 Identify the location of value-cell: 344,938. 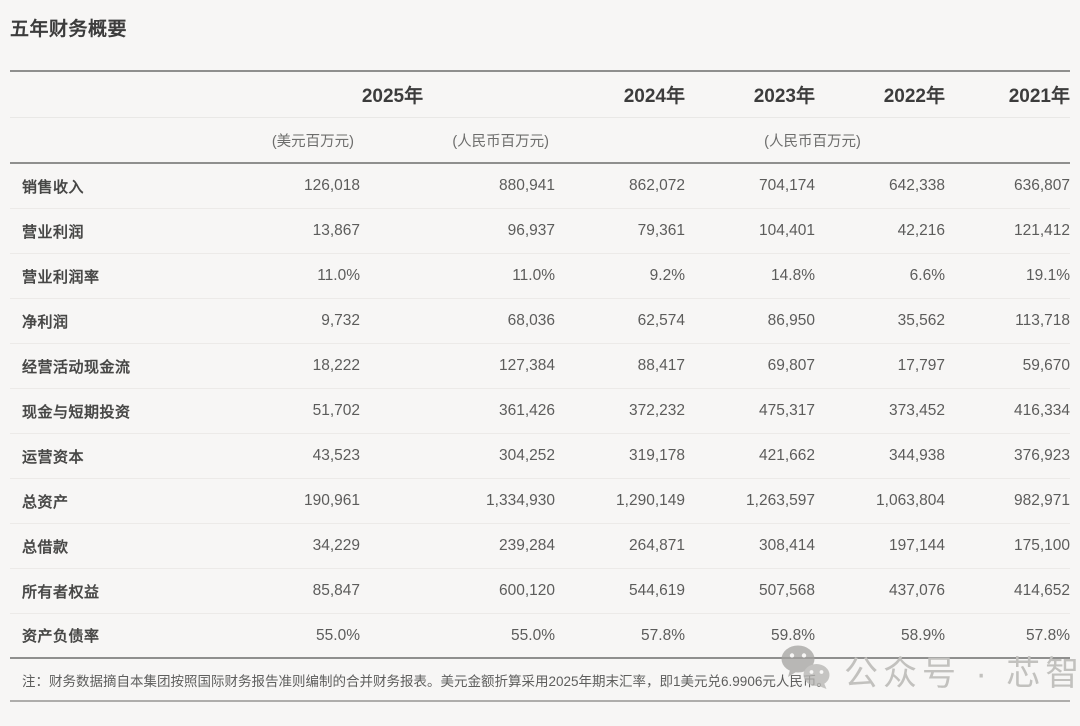
(916, 455).